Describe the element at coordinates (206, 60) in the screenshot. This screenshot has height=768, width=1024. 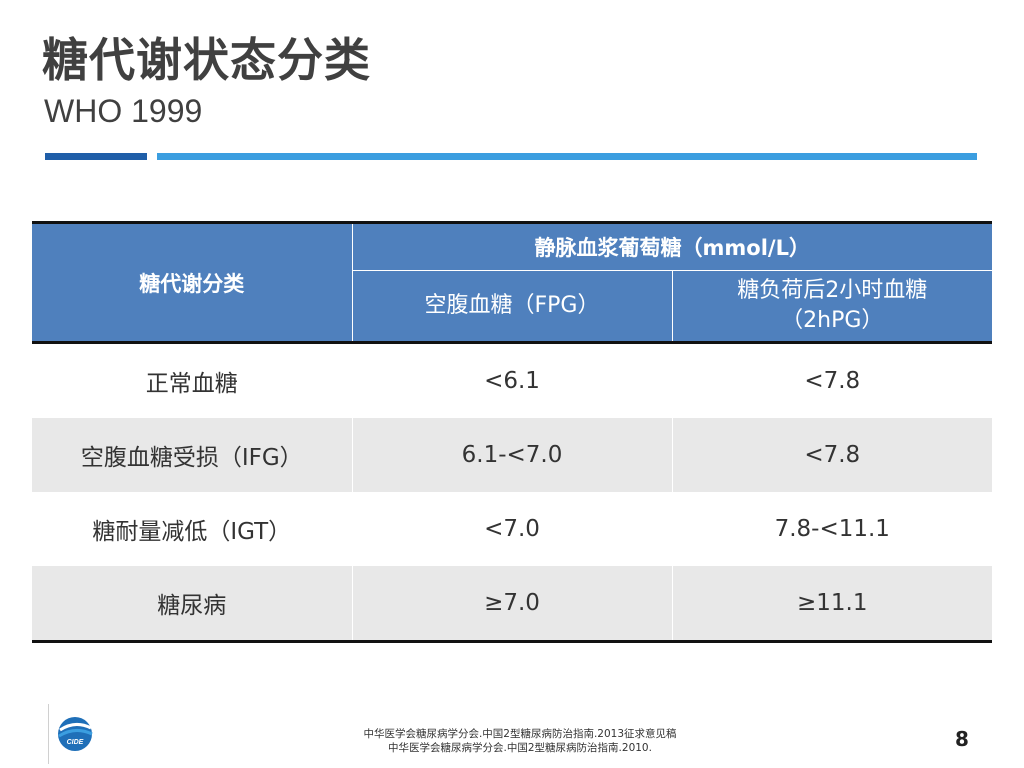
I see `slide-title: 糖代谢状态分类` at that location.